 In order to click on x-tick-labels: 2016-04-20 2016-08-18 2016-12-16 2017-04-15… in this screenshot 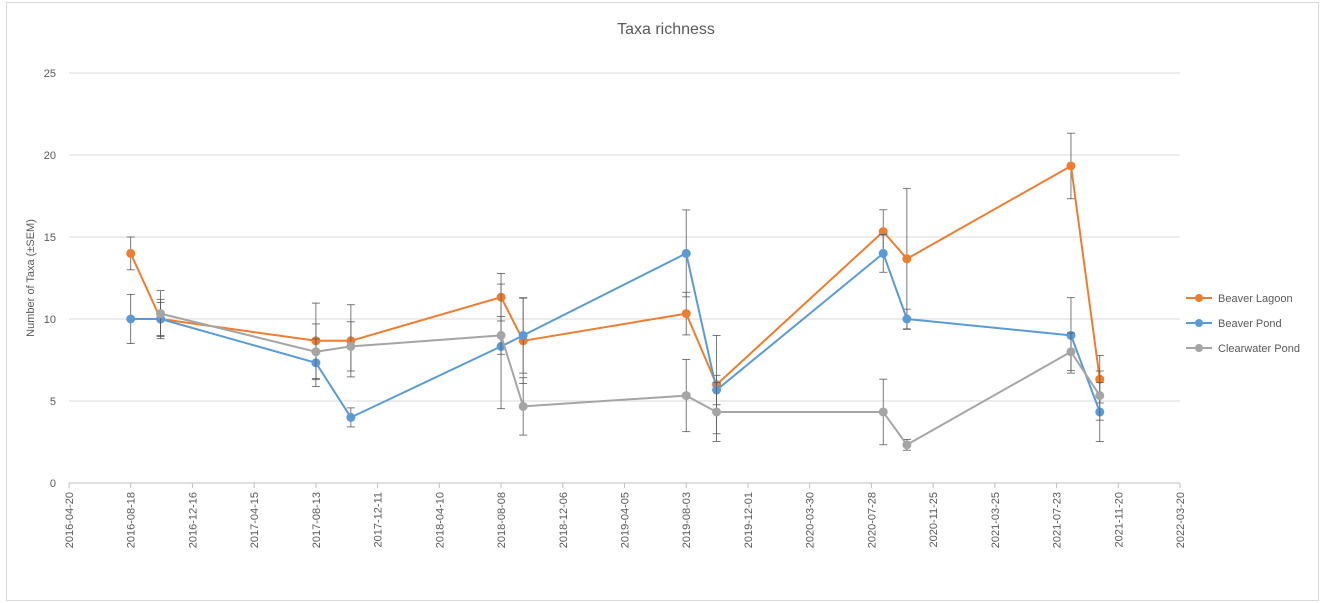, I will do `click(625, 520)`.